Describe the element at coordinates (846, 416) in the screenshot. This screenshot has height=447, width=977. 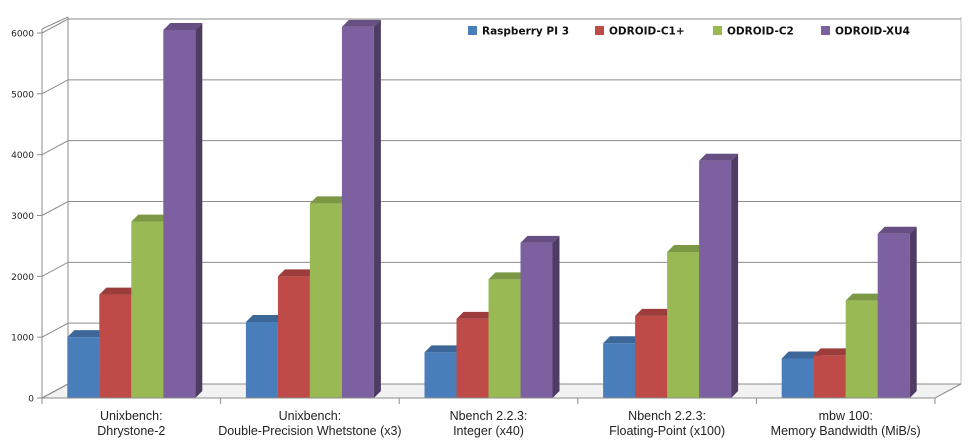
I see `category-label: mbw 100:` at that location.